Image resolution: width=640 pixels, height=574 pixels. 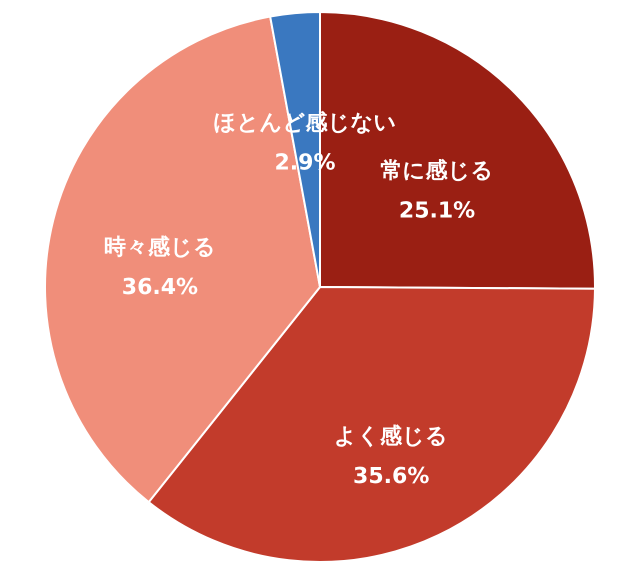 What do you see at coordinates (391, 436) in the screenshot?
I see `slice-label: よく感じる` at bounding box center [391, 436].